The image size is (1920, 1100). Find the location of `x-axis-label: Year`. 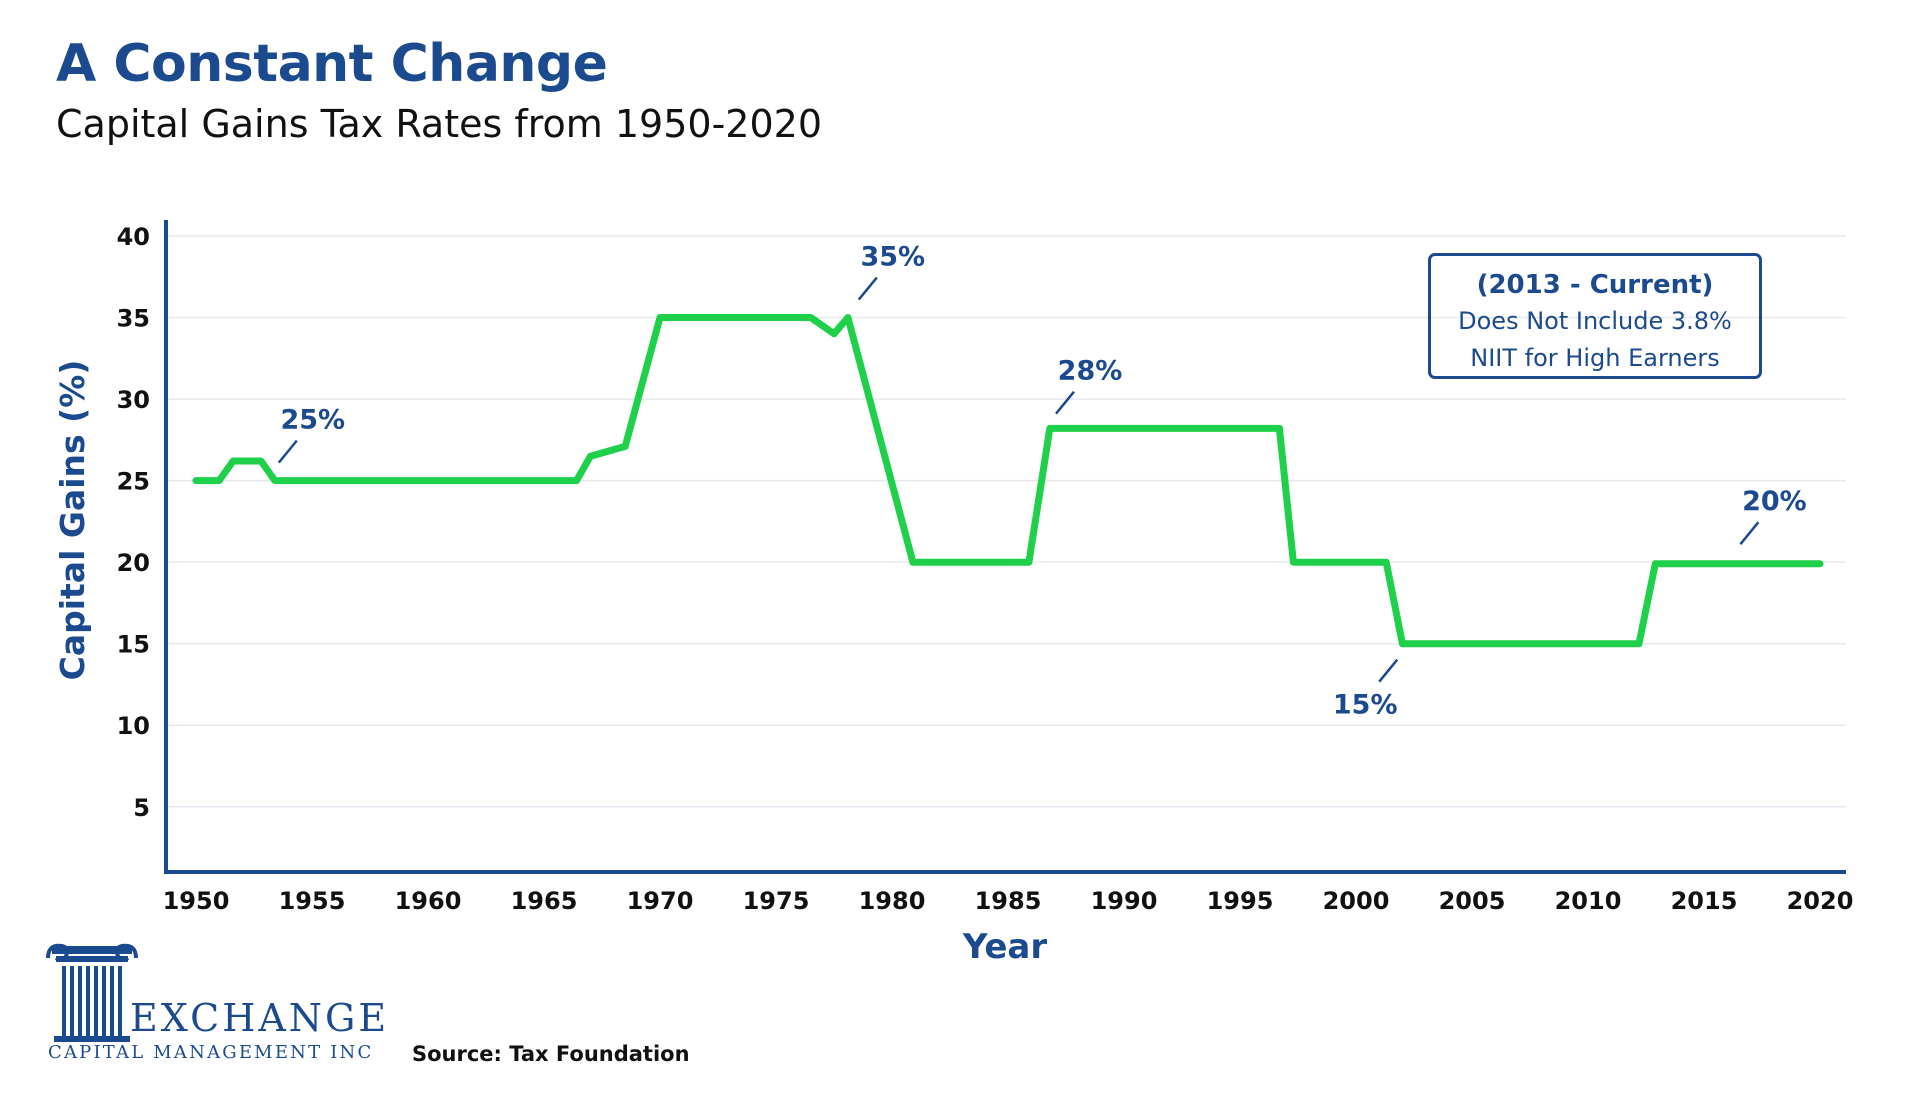

x-axis-label: Year is located at coordinates (1005, 947).